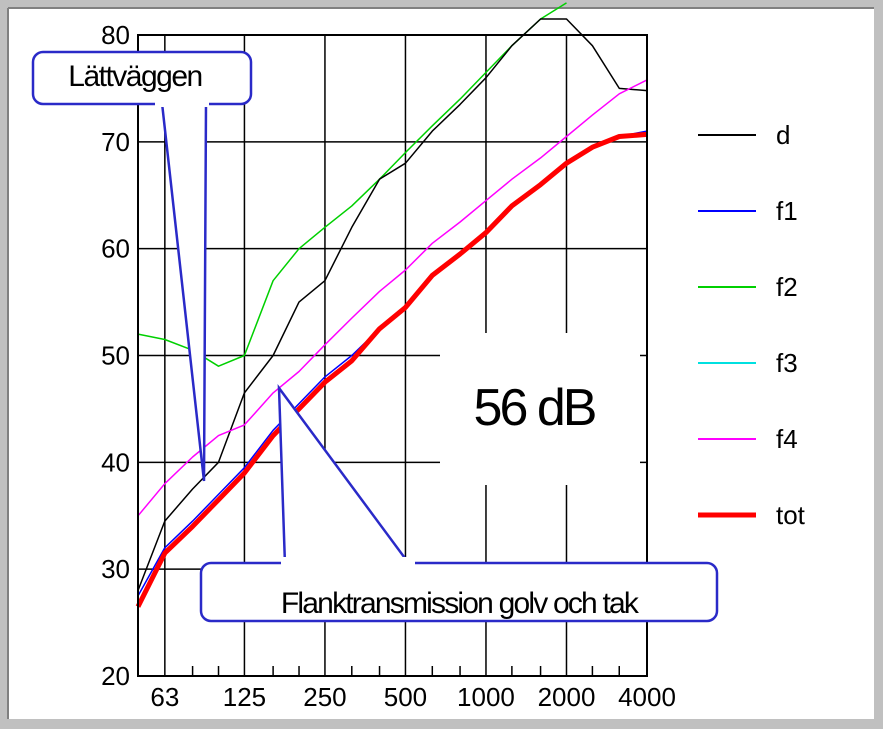  Describe the element at coordinates (182, 103) in the screenshot. I see `callout-joint-lattvaggen` at that location.